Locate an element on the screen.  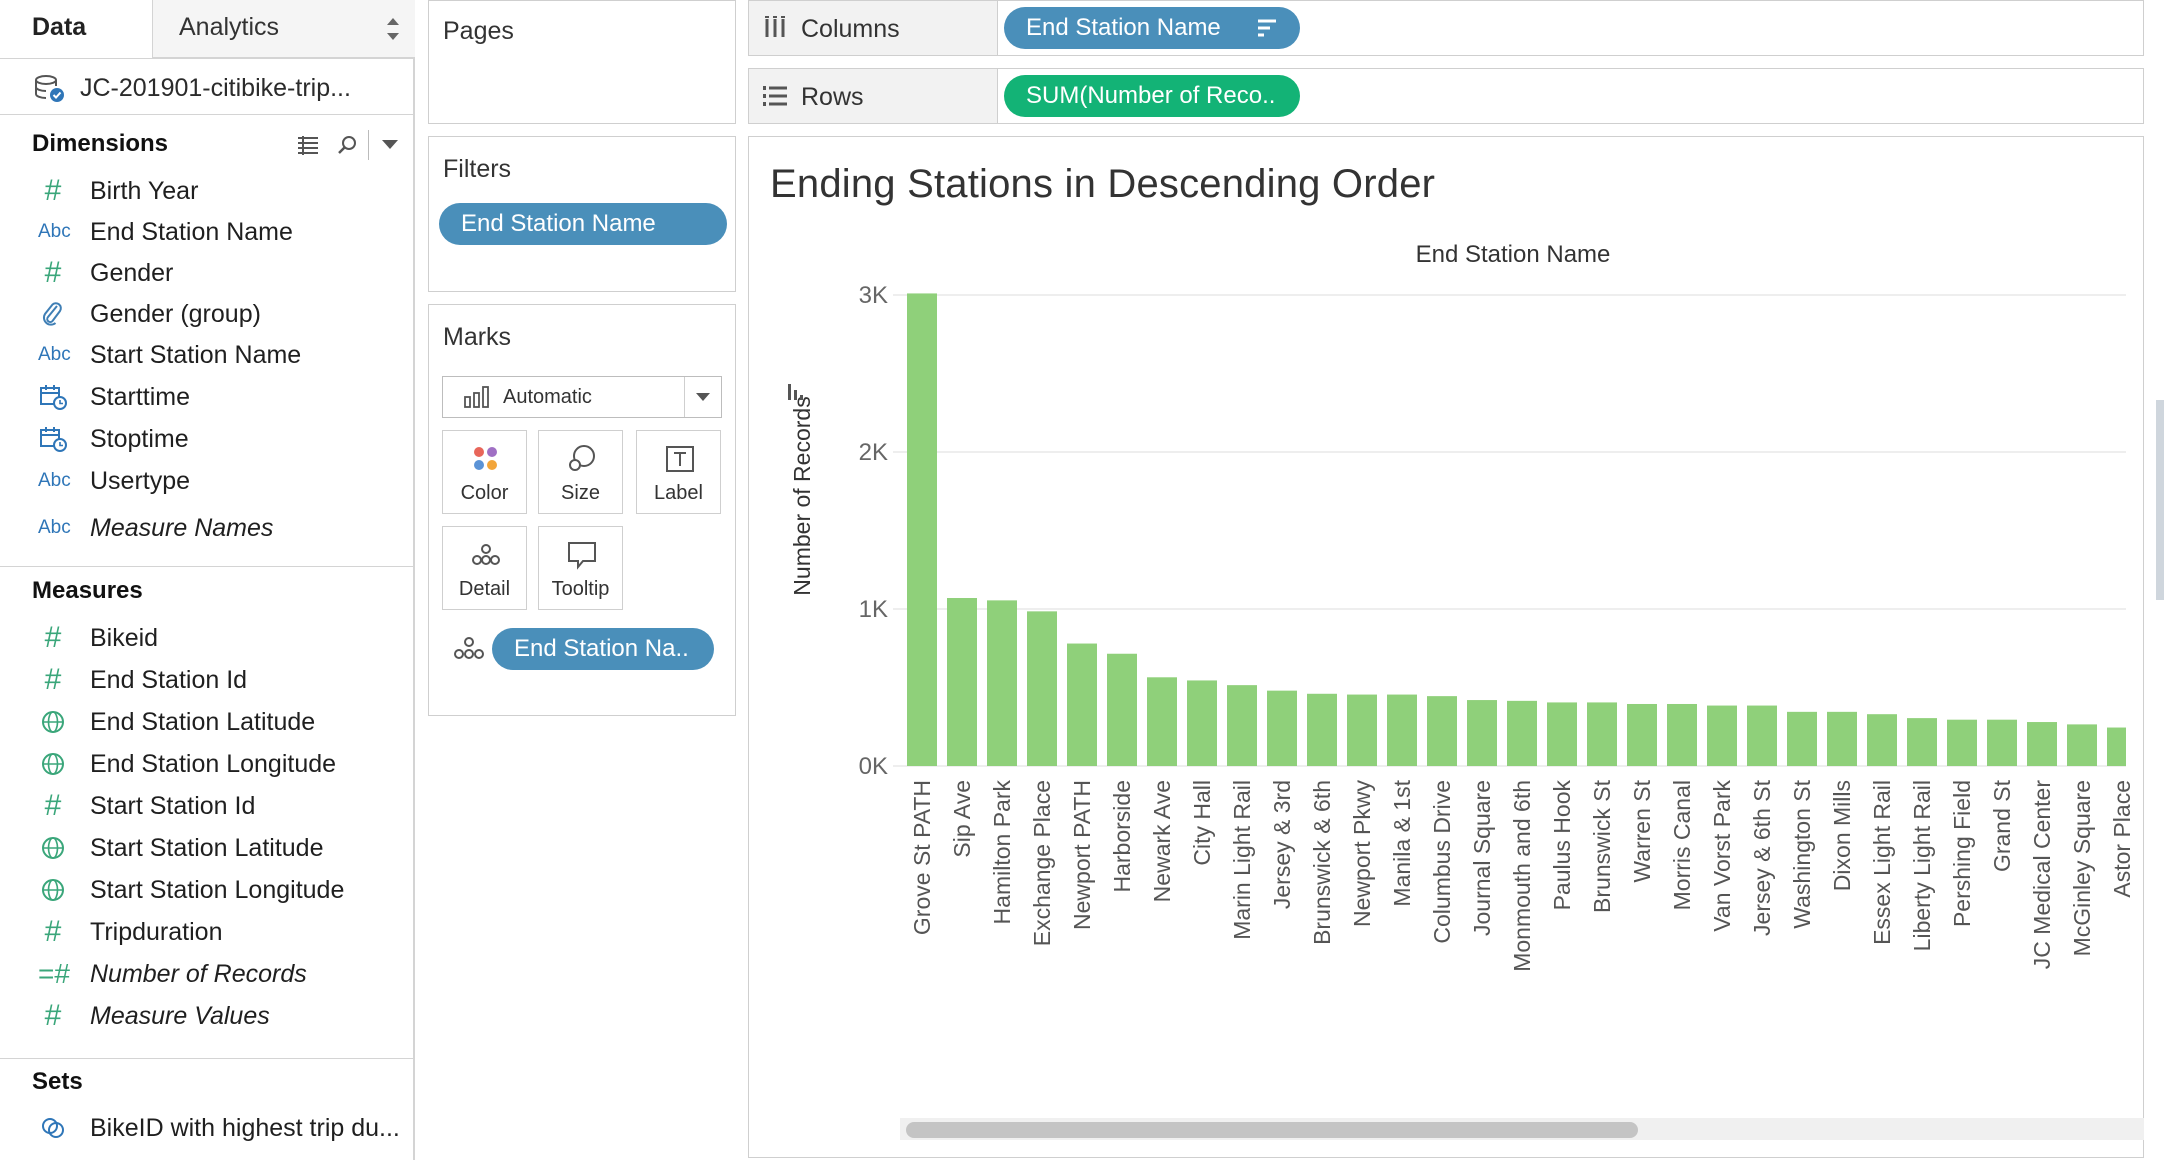
x-tick-label: Warren St is located at coordinates (1642, 830).